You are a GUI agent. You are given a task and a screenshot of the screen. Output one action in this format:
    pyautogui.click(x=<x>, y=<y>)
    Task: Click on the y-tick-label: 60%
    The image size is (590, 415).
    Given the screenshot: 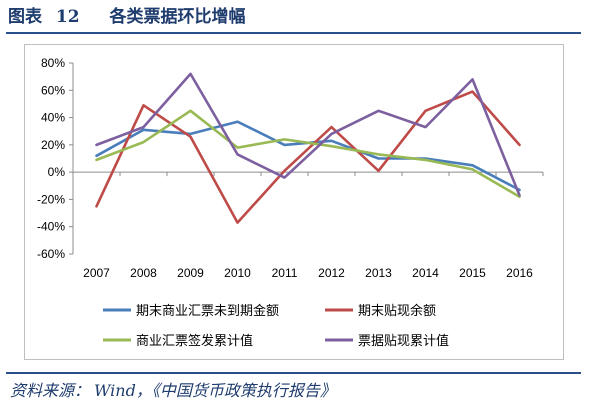 What is the action you would take?
    pyautogui.click(x=53, y=90)
    